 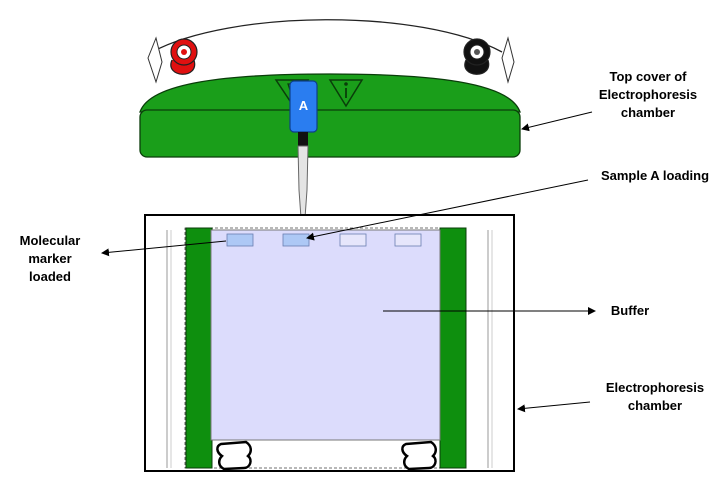 I want to click on cover-handle, so click(x=327, y=36).